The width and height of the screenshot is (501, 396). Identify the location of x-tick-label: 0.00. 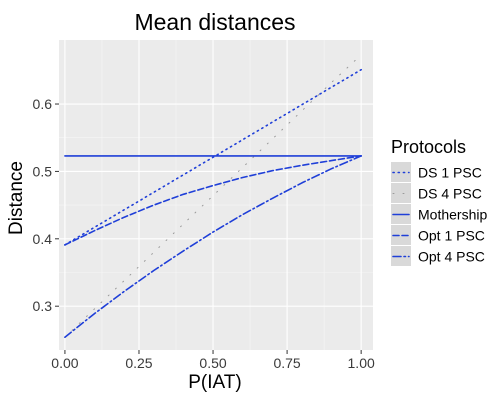
(64, 363).